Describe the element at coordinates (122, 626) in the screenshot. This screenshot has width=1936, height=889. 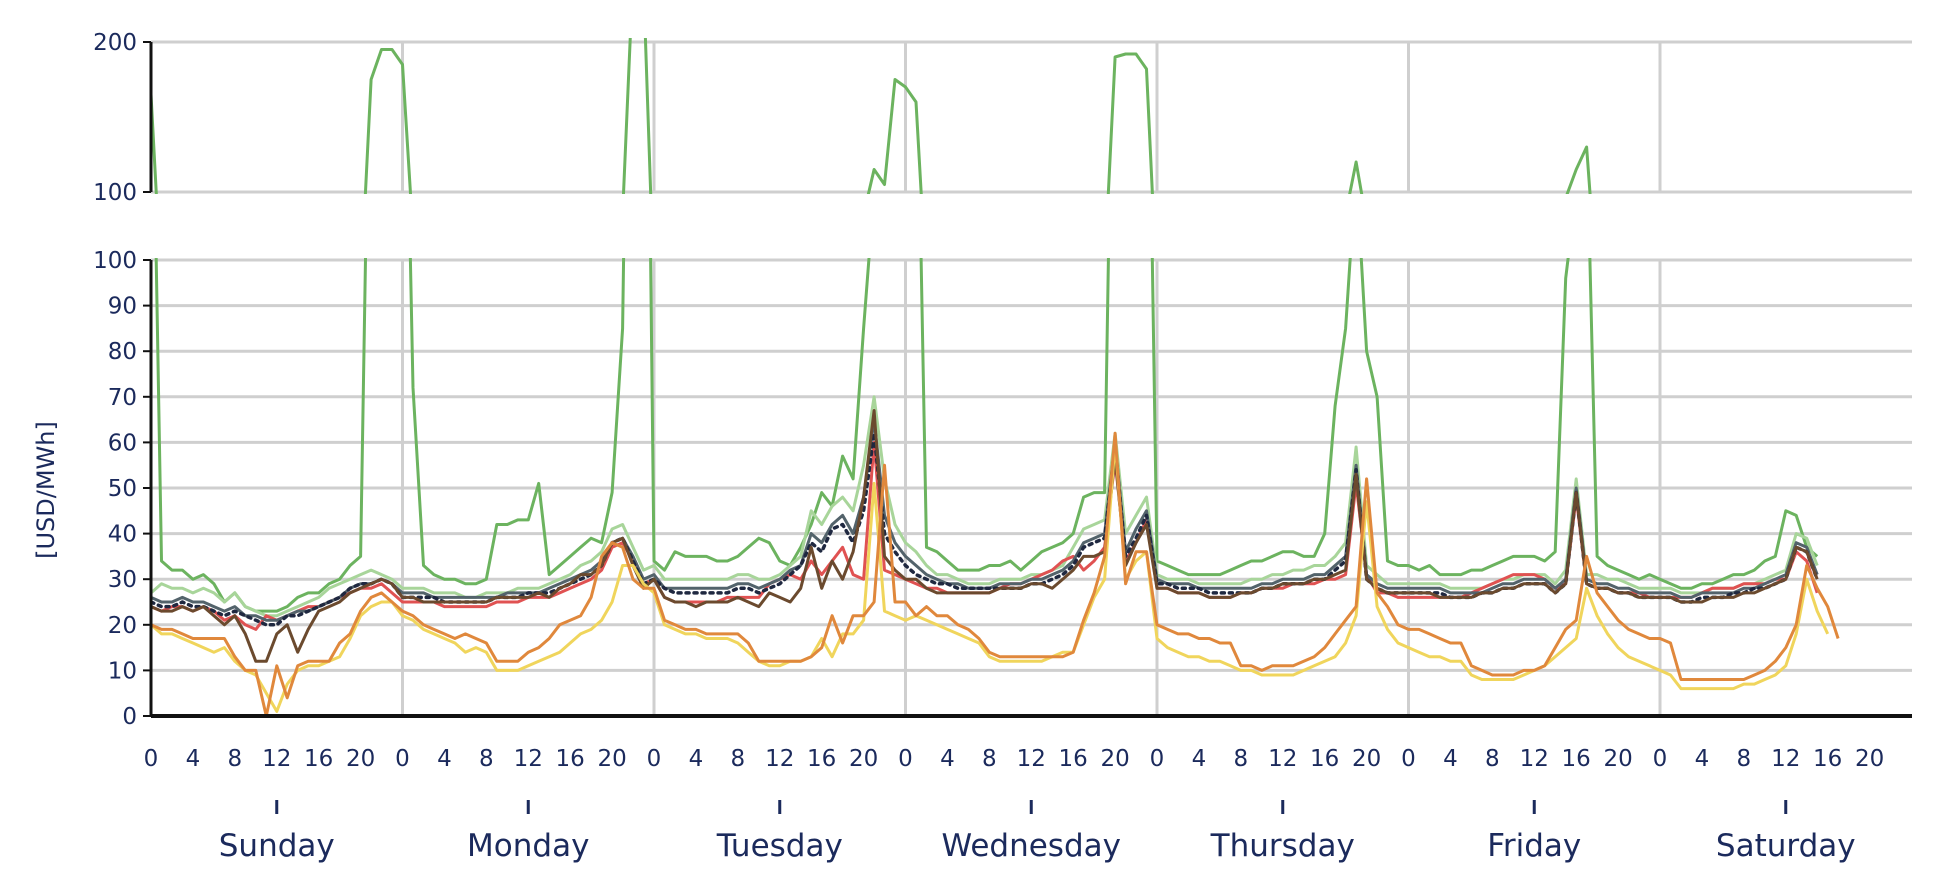
I see `y-tick-label: 20` at that location.